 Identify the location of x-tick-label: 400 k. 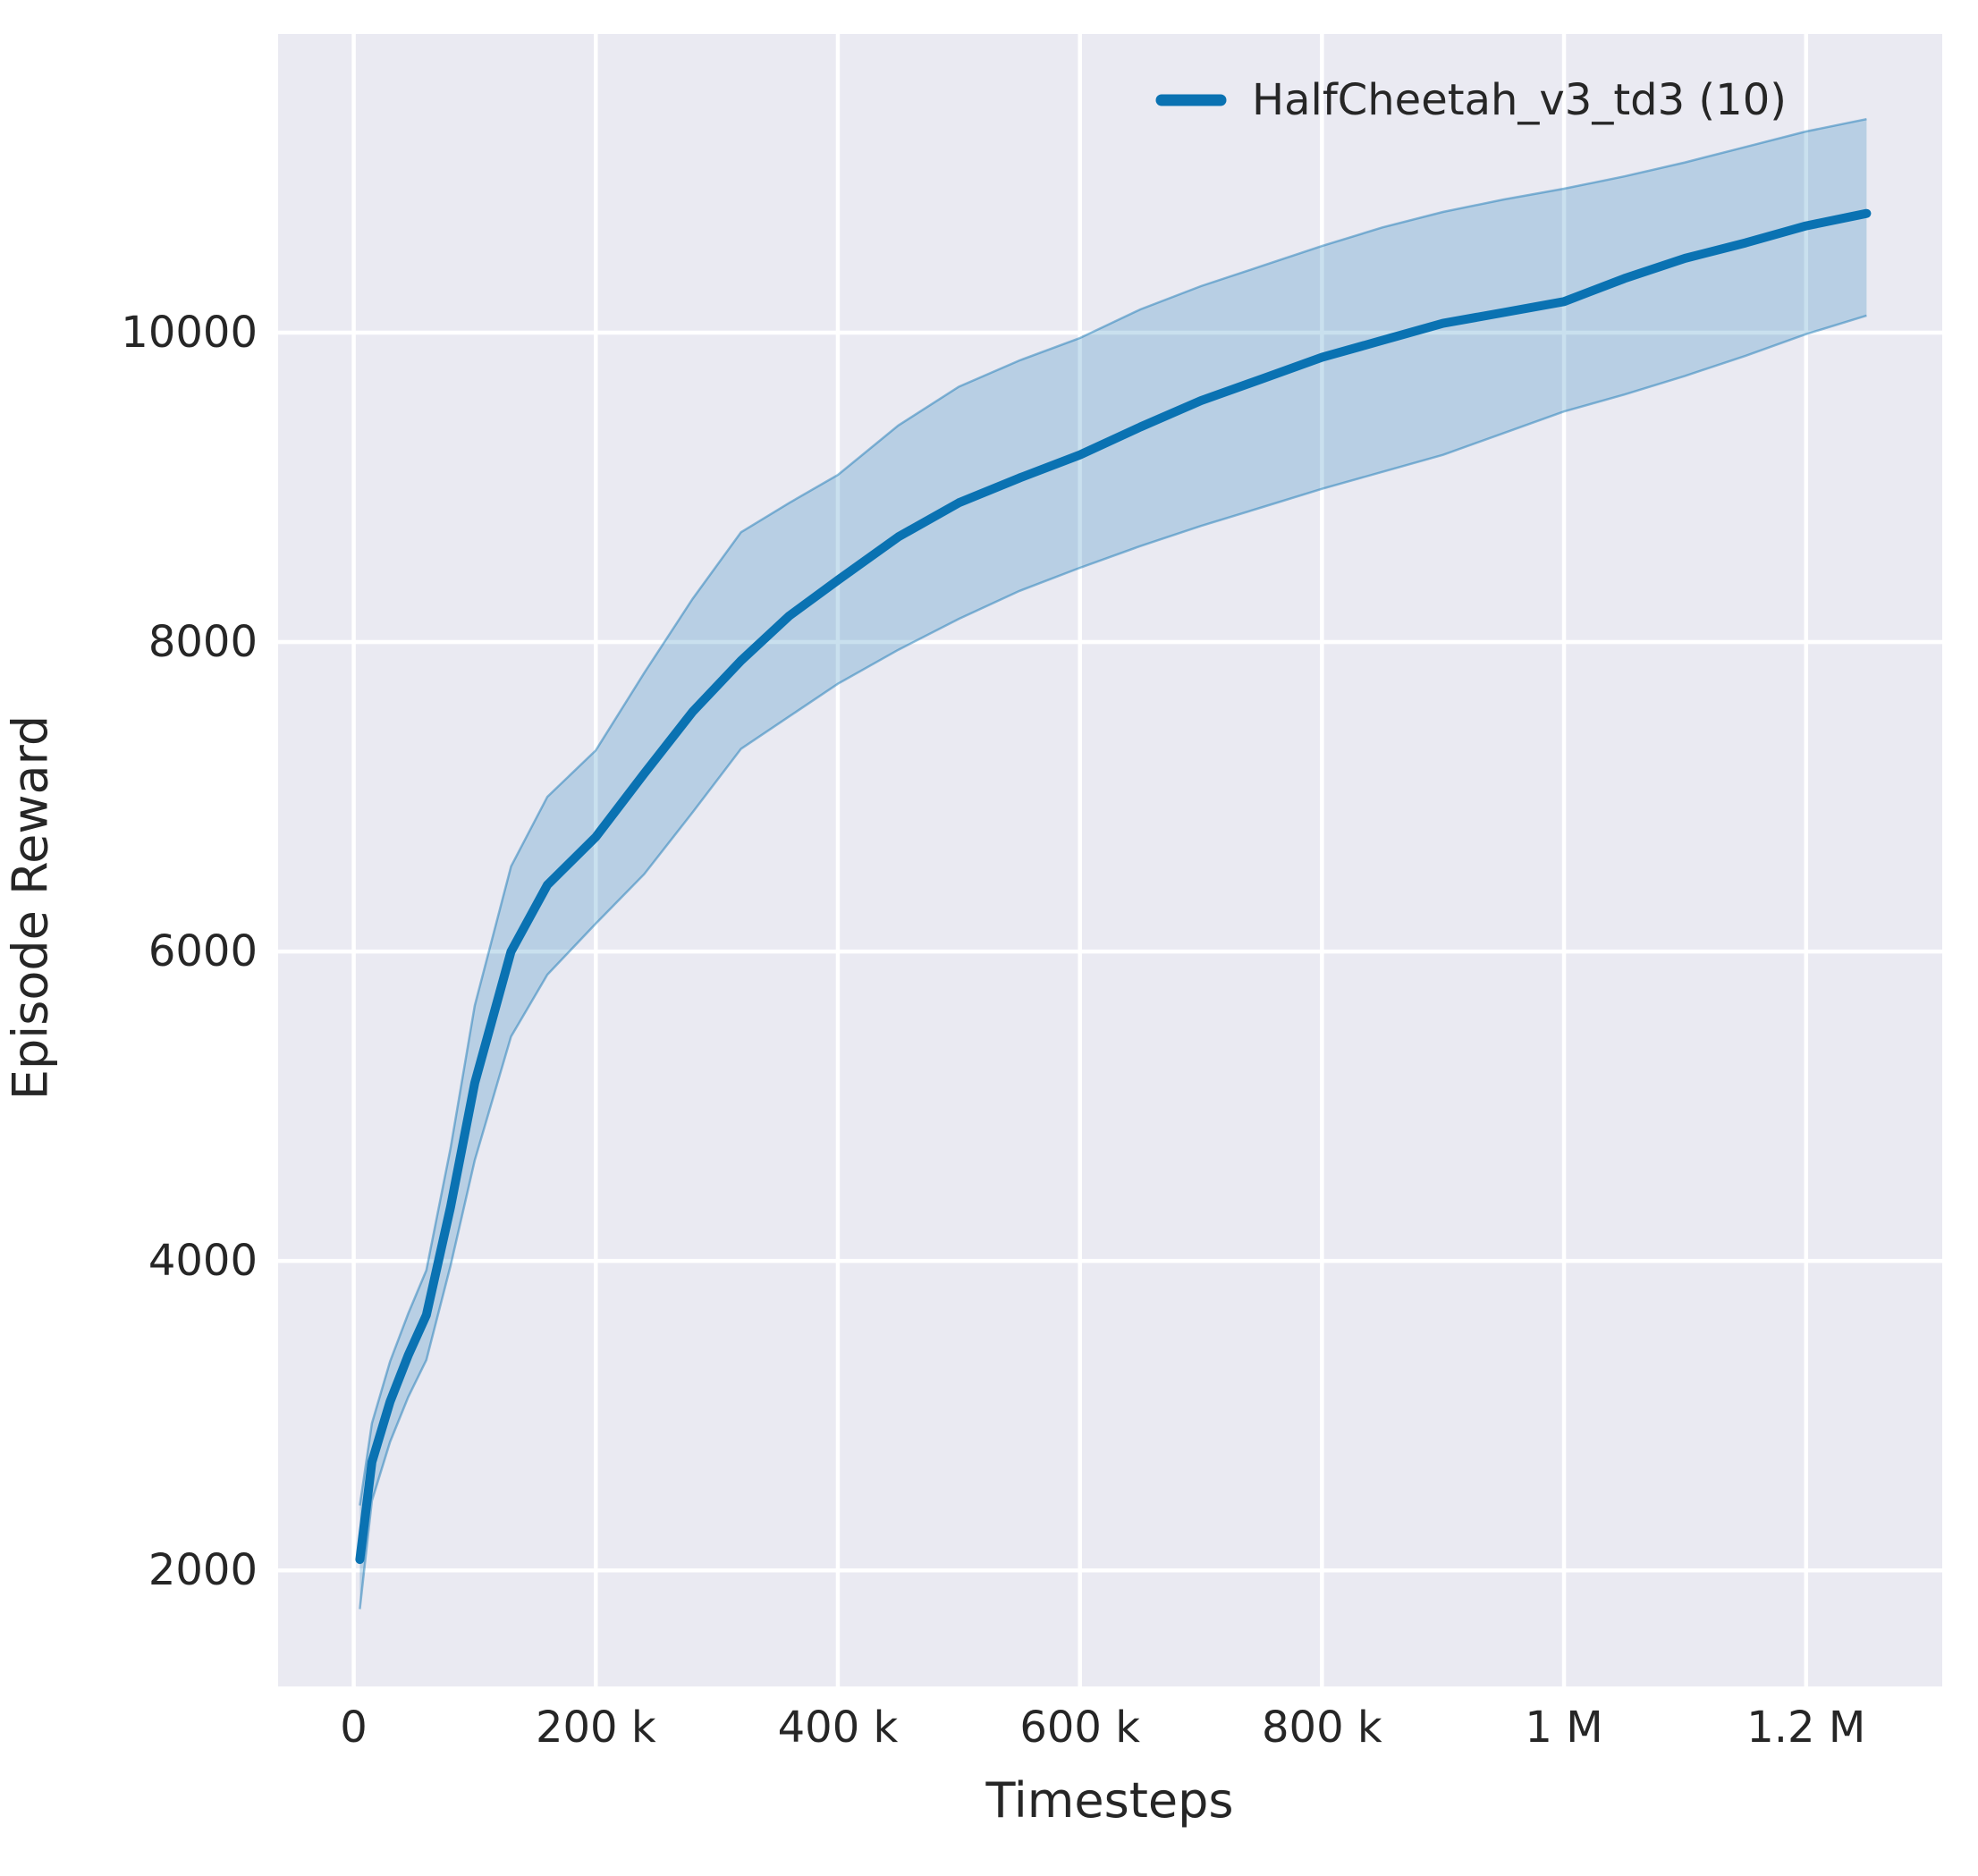
(838, 1728).